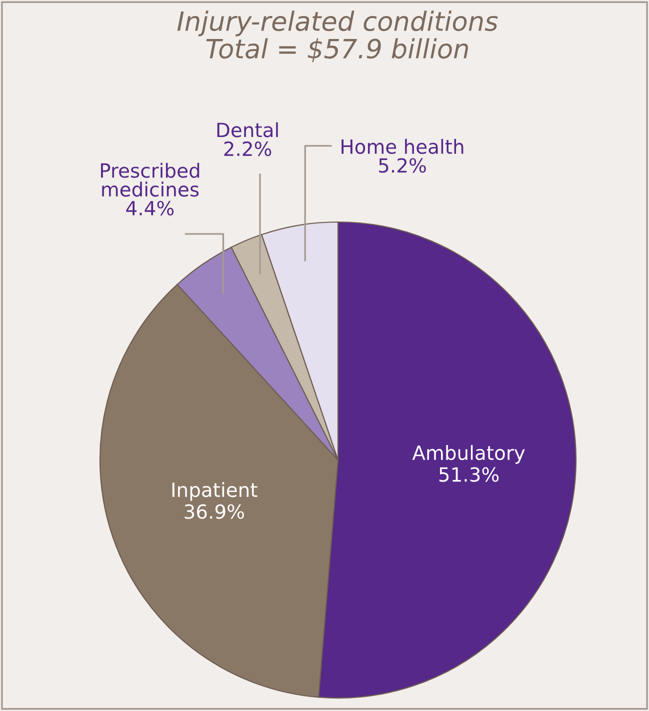 The height and width of the screenshot is (711, 649). What do you see at coordinates (150, 208) in the screenshot?
I see `data-label: 4.4%` at bounding box center [150, 208].